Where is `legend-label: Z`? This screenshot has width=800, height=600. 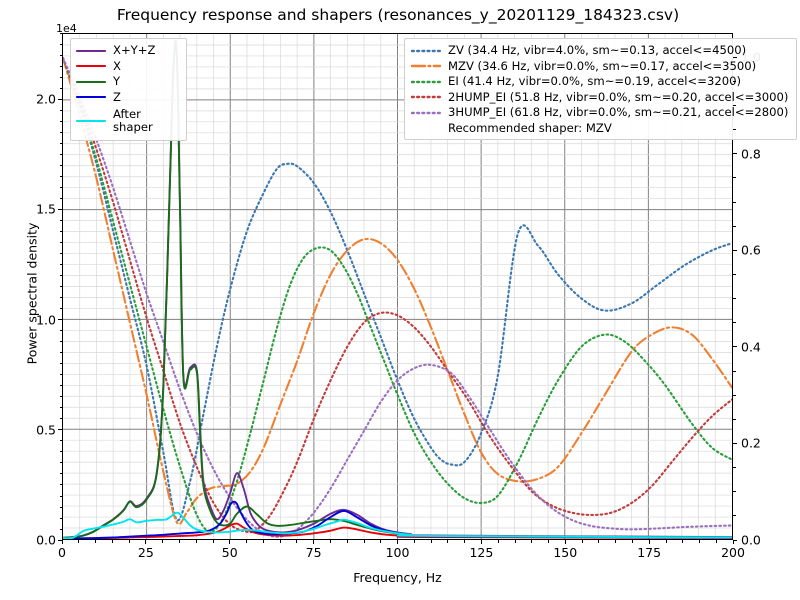 legend-label: Z is located at coordinates (117, 96).